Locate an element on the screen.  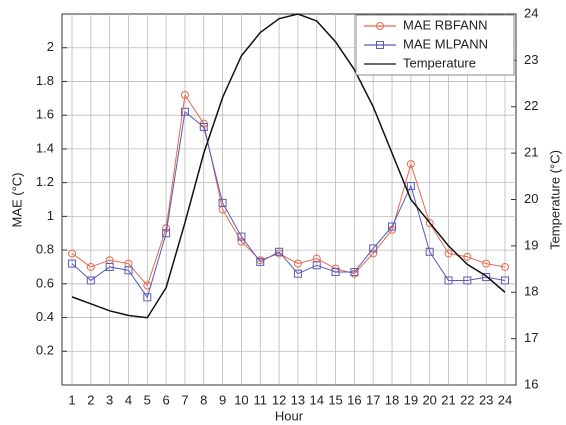
x-tick-label: 21 is located at coordinates (448, 399).